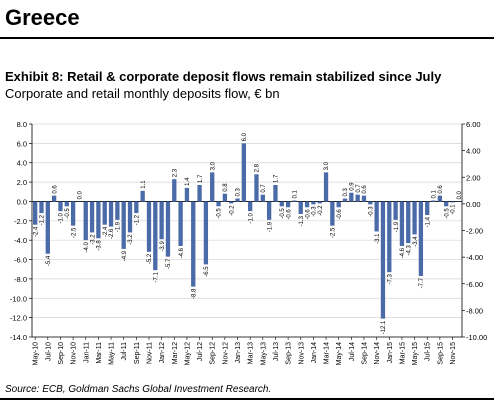 Image resolution: width=494 pixels, height=405 pixels. Describe the element at coordinates (125, 255) in the screenshot. I see `data-label: -4.9` at that location.